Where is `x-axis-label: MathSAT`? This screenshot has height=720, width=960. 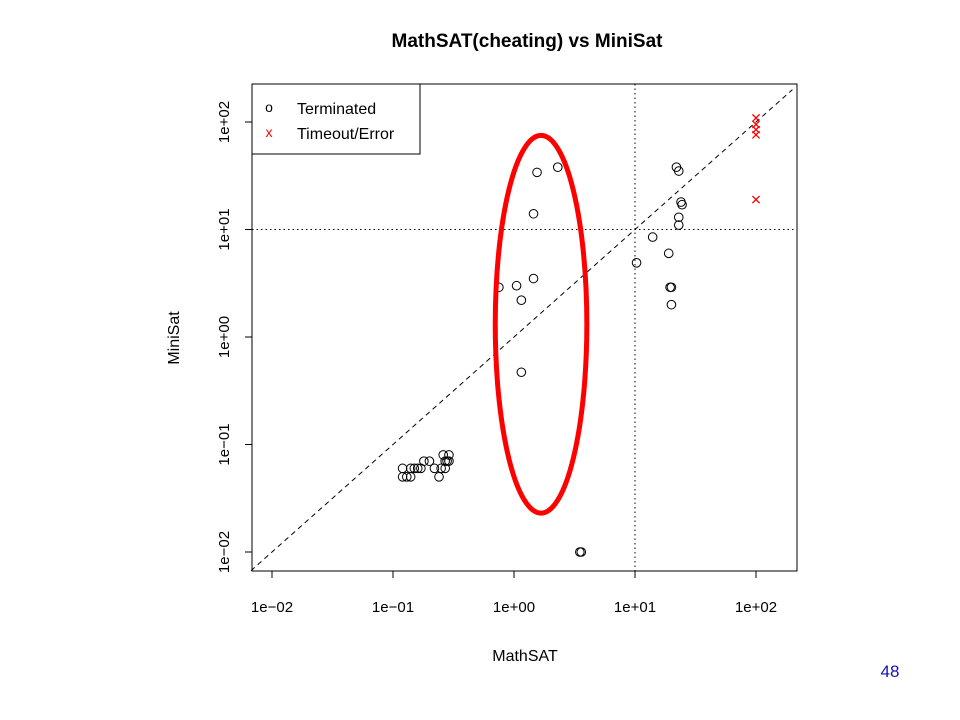
x-axis-label: MathSAT is located at coordinates (525, 656).